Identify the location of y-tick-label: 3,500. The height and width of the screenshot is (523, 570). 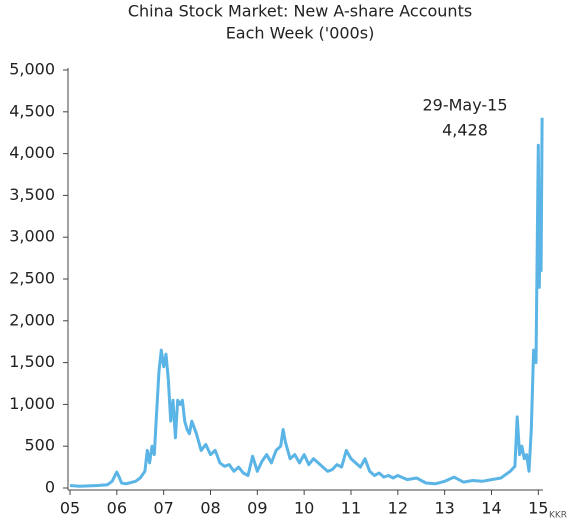
(32, 194).